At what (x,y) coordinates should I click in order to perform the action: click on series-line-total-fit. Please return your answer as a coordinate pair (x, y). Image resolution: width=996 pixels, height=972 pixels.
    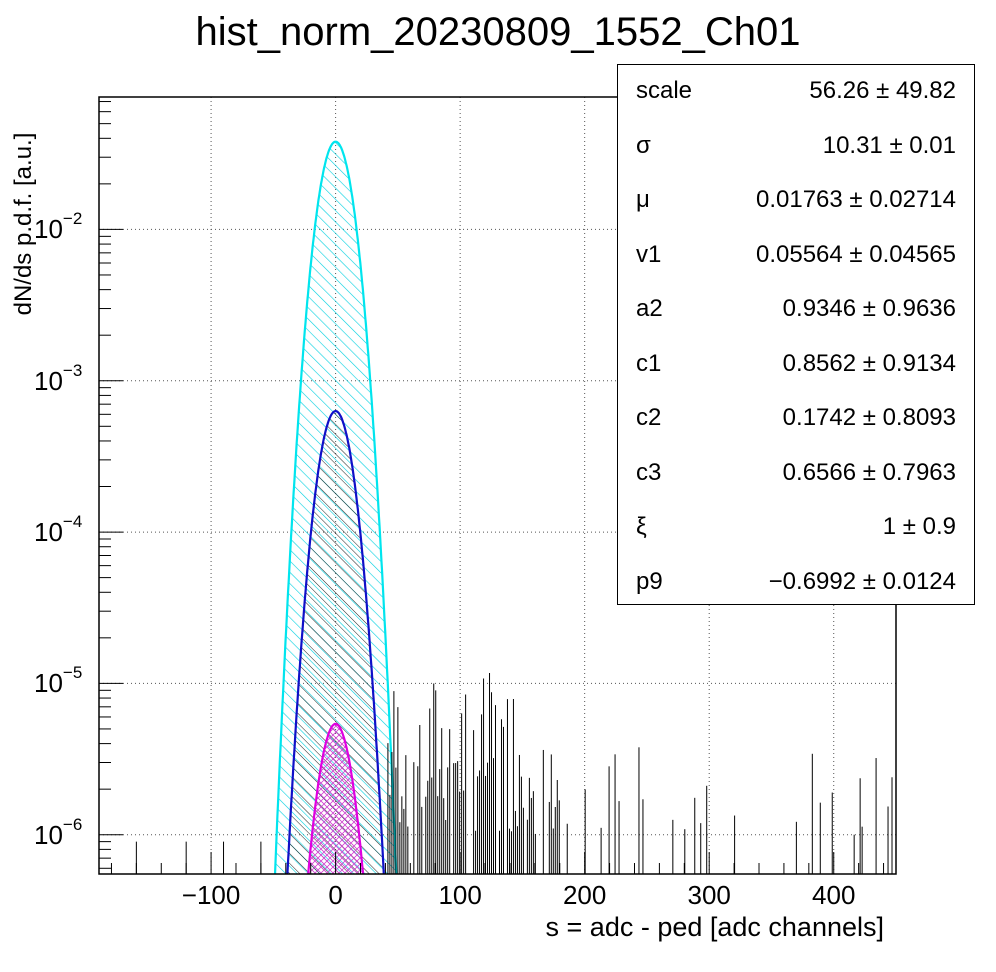
    Looking at the image, I should click on (335, 507).